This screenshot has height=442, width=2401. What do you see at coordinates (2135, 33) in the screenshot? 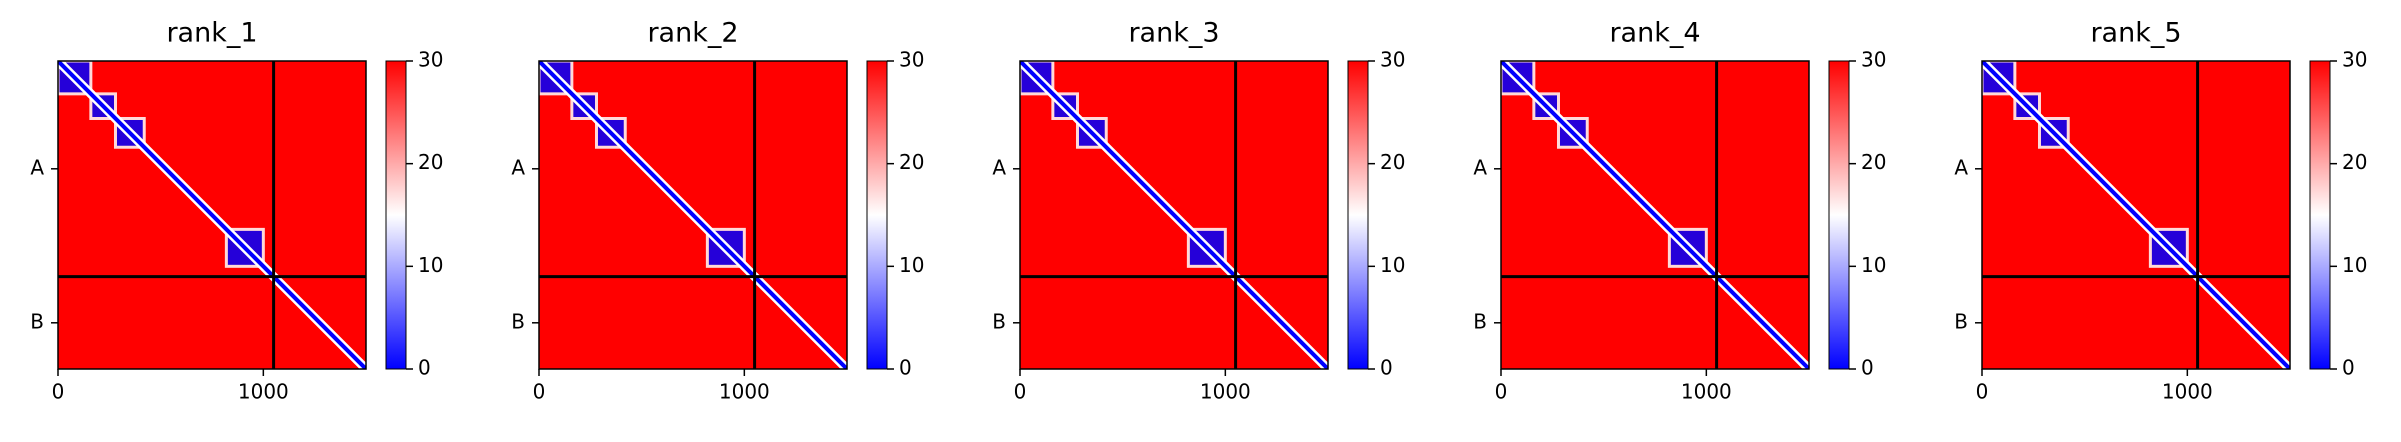
I see `title: rank_5` at bounding box center [2135, 33].